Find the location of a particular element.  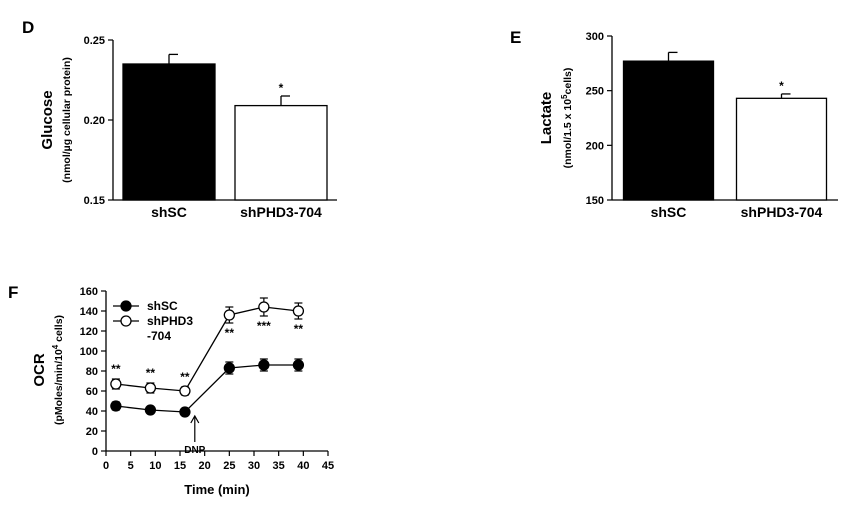

panel-f-ylabel-unit-a: (pMoles/min/10 is located at coordinates (59, 387).